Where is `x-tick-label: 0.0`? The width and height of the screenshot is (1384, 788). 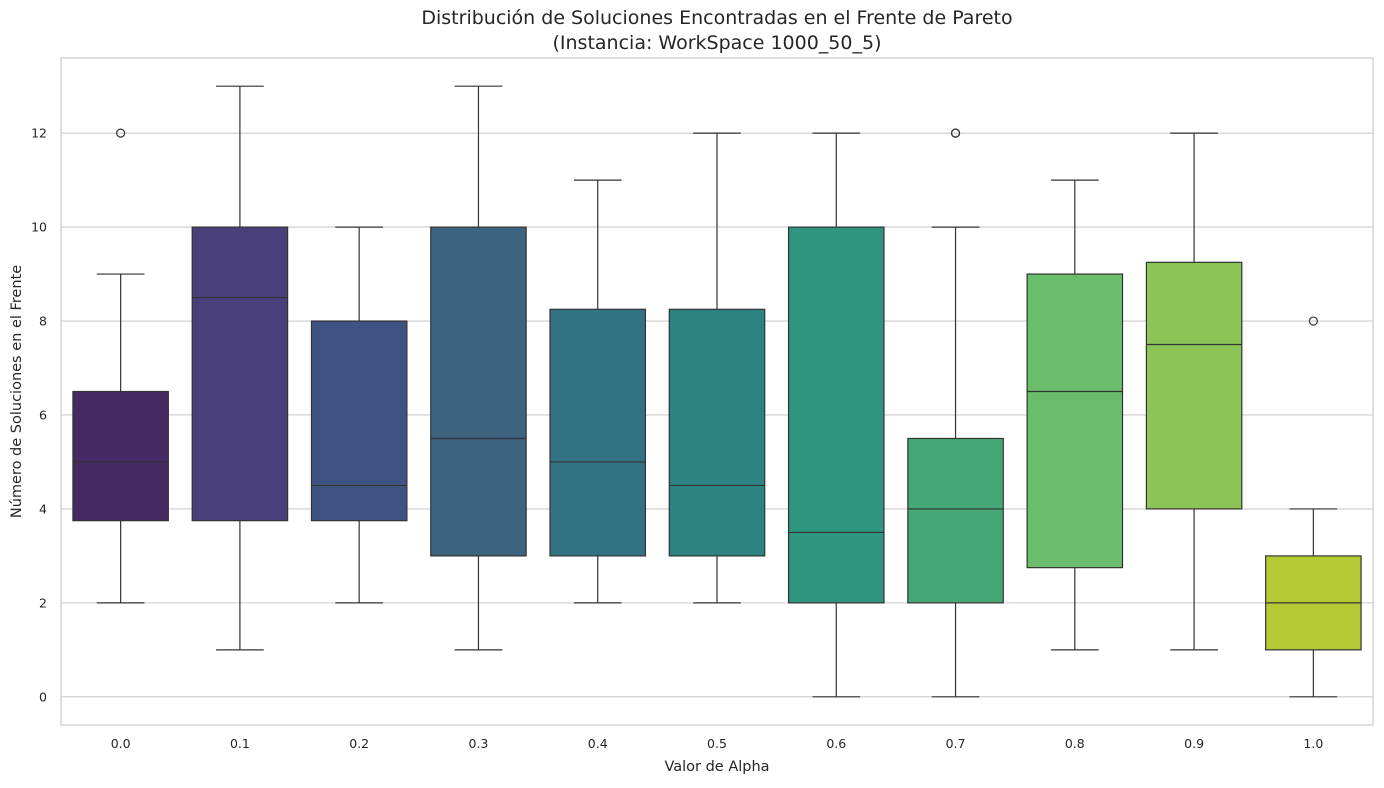 x-tick-label: 0.0 is located at coordinates (121, 743).